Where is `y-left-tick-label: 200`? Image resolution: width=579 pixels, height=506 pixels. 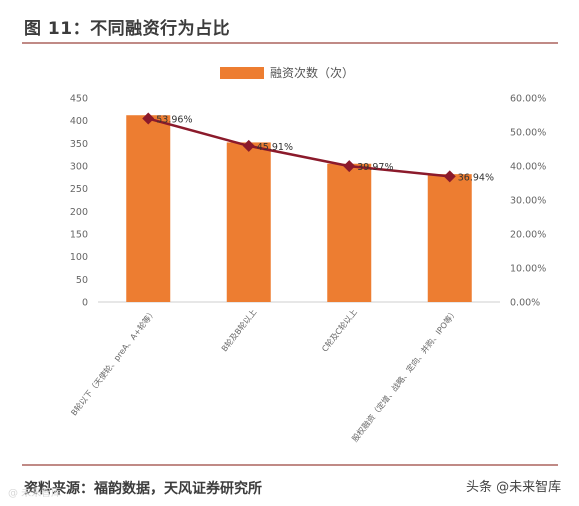
y-left-tick-label: 200 is located at coordinates (79, 212).